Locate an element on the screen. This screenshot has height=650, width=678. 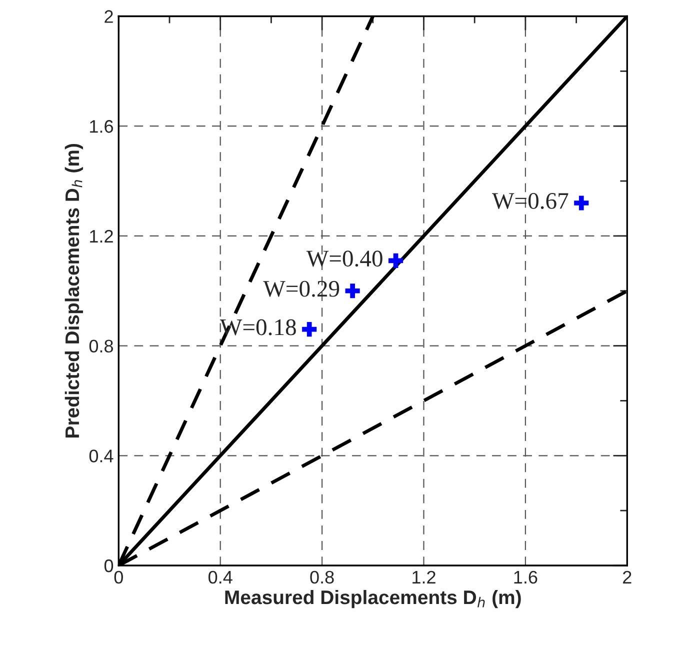
y-tick-label: 1.2 is located at coordinates (101, 236).